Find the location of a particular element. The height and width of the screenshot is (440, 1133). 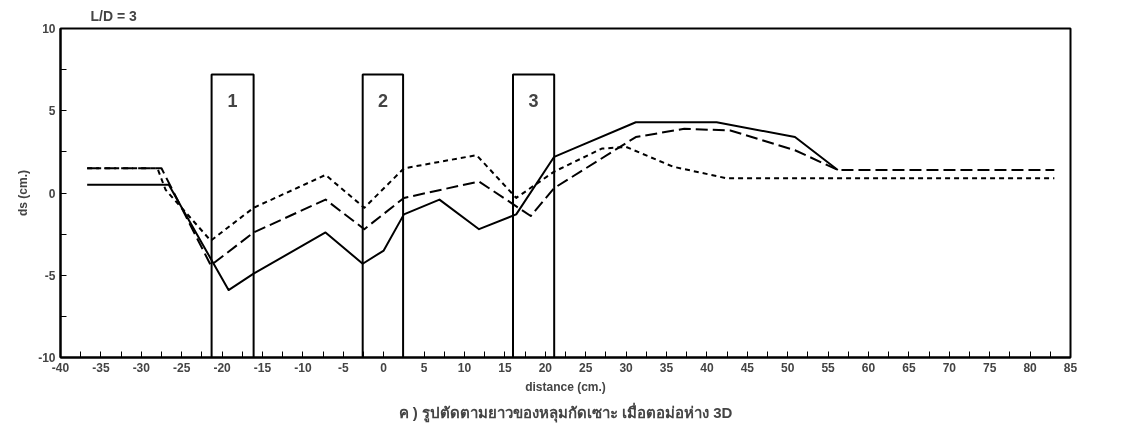

x-tick-label: -20 is located at coordinates (222, 367).